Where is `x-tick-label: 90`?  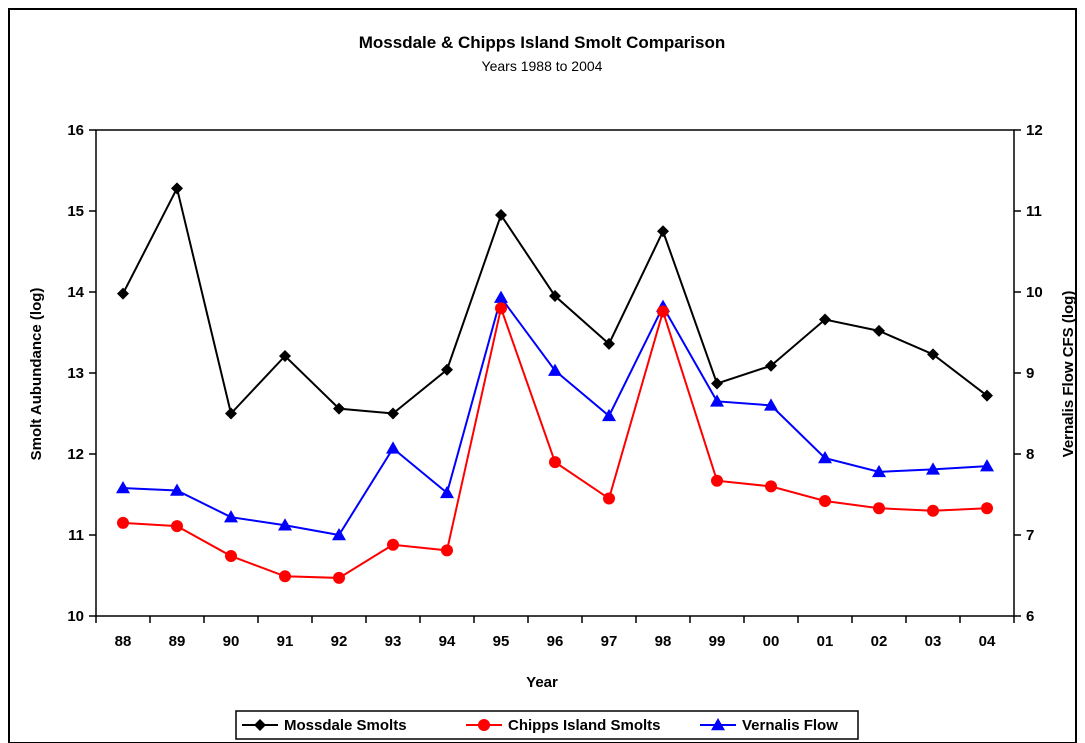 x-tick-label: 90 is located at coordinates (231, 641).